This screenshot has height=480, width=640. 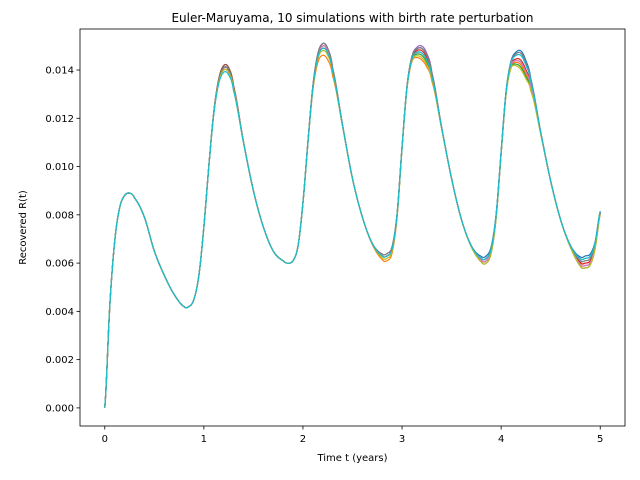 What do you see at coordinates (59, 71) in the screenshot?
I see `y-tick-label: 0.014` at bounding box center [59, 71].